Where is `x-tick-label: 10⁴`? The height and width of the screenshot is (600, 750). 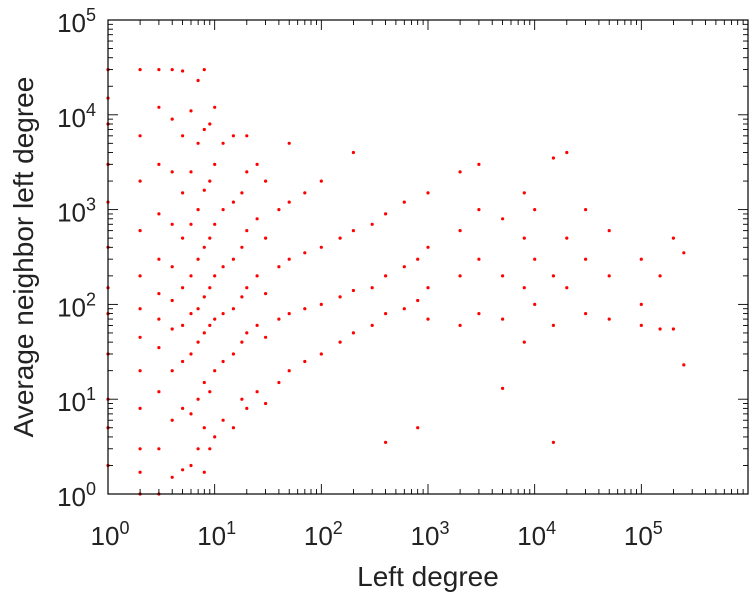
x-tick-label: 10⁴ is located at coordinates (536, 534).